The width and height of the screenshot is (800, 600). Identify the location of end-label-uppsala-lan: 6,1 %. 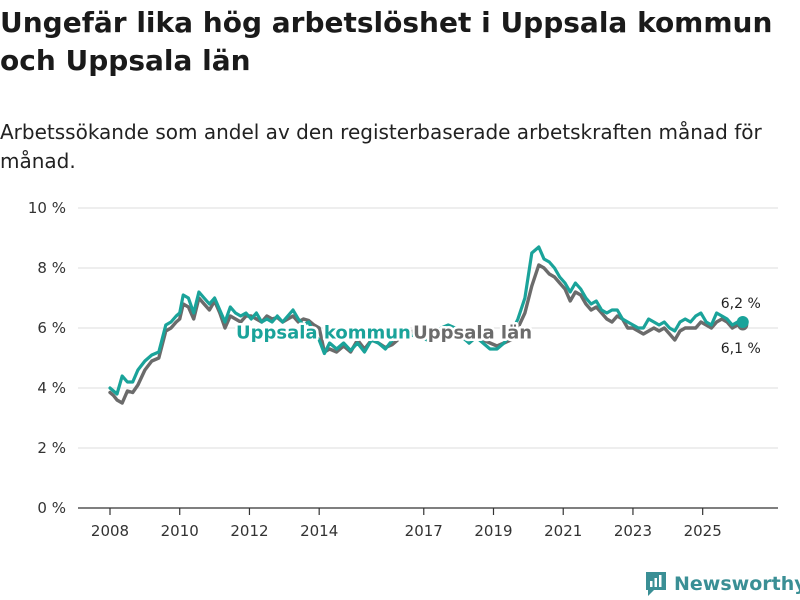
(741, 349).